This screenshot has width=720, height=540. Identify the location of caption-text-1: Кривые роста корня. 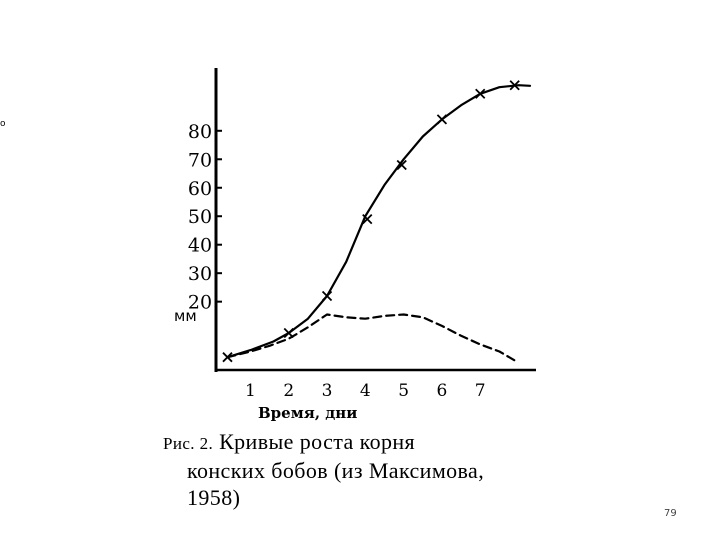
(317, 441).